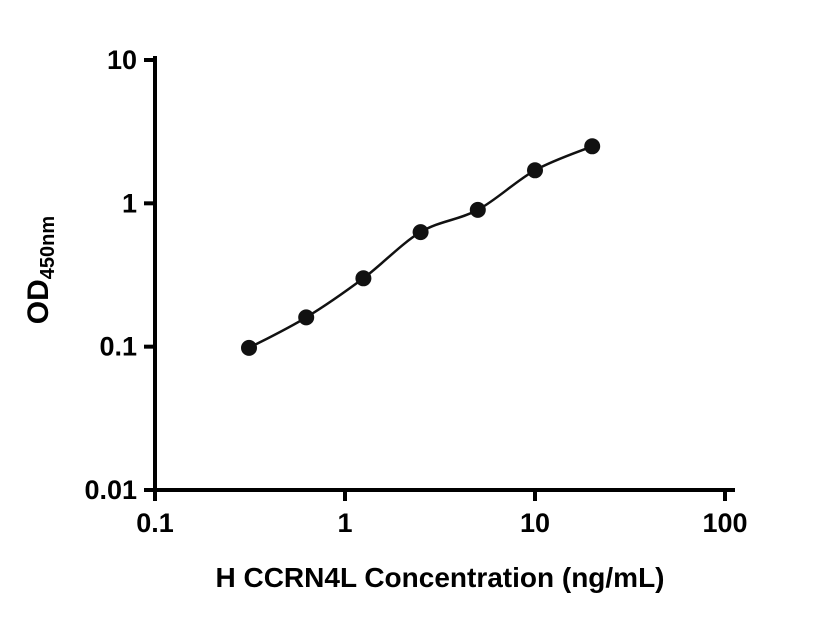 Image resolution: width=816 pixels, height=640 pixels. Describe the element at coordinates (110, 490) in the screenshot. I see `y-tick-label: 0.01` at that location.